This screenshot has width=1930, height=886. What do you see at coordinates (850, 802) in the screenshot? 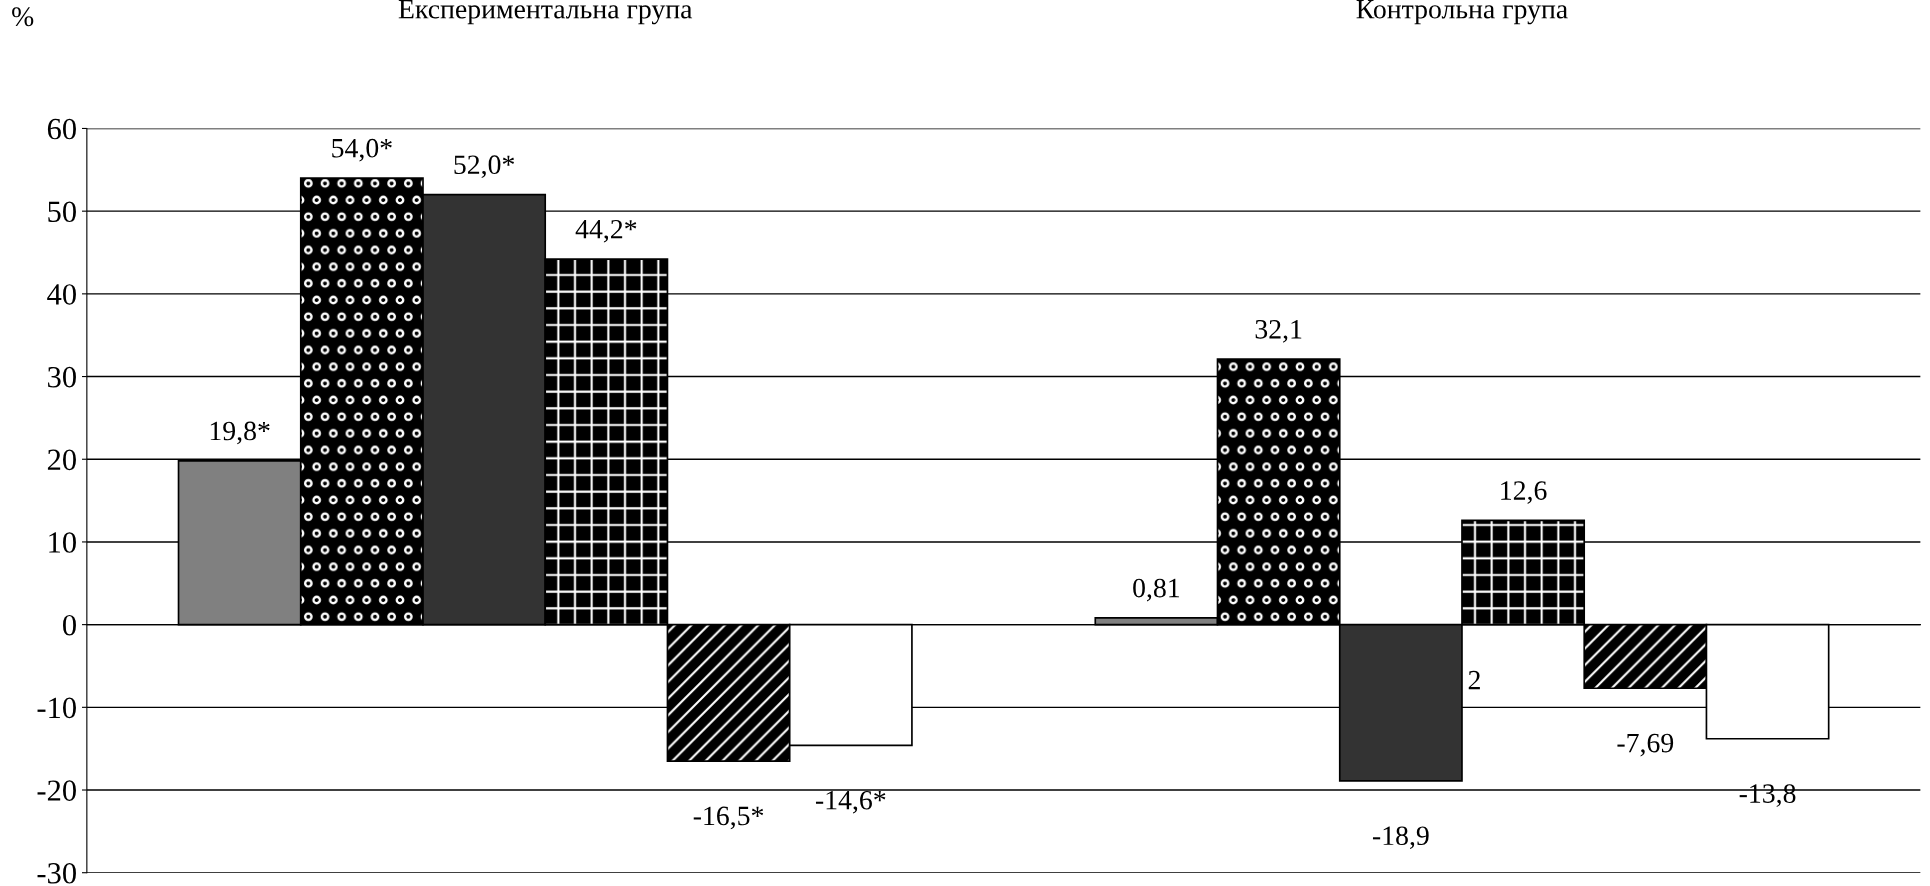
I see `data-label: -14,6*` at bounding box center [850, 802].